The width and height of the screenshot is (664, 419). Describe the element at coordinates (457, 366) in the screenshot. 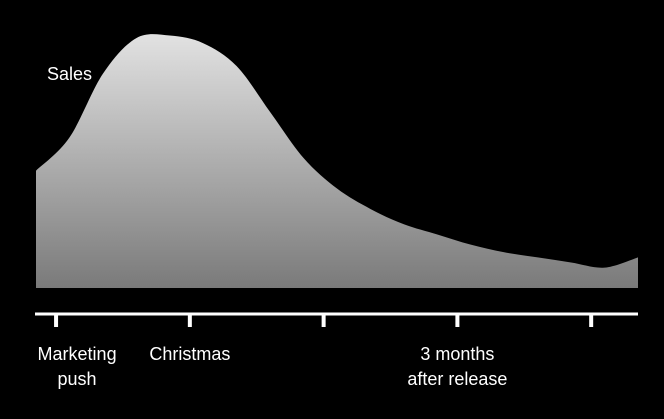

I see `x-tick-label: 3 months after release` at that location.